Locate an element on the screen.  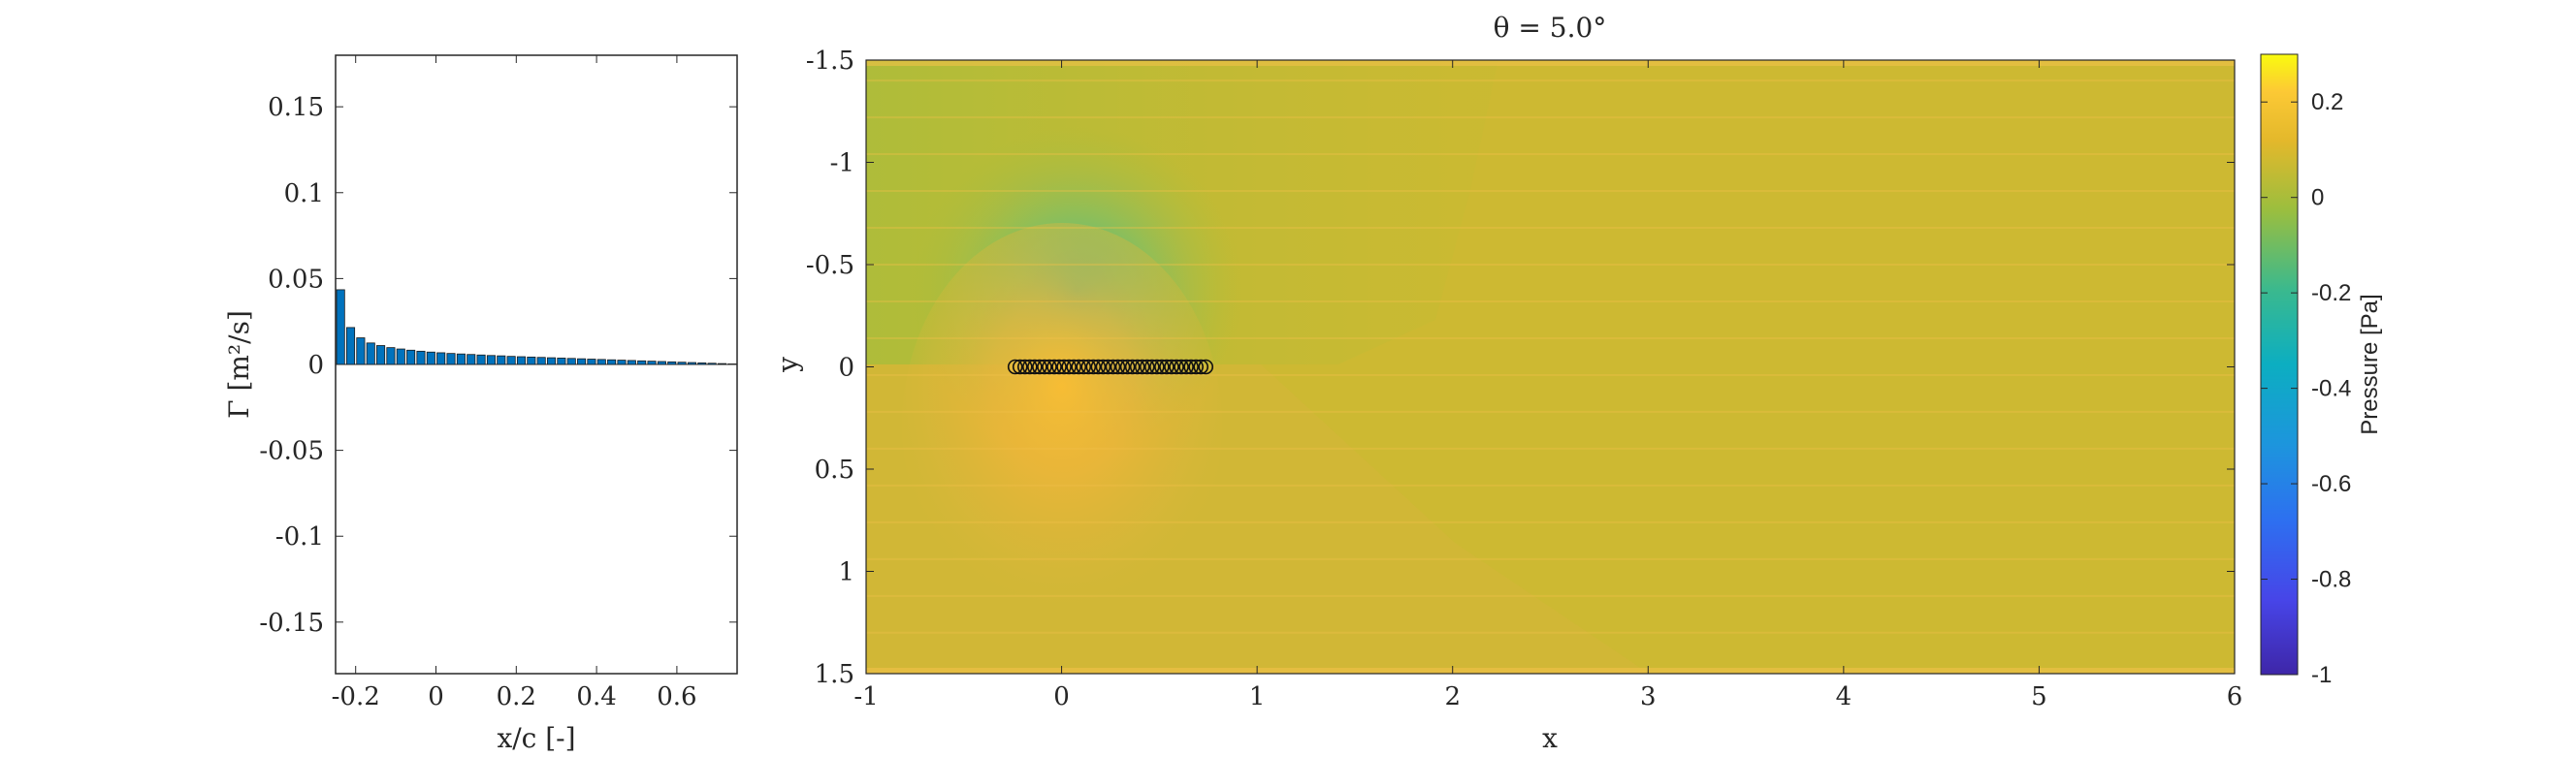
colorbar-tick-label: -0.4 is located at coordinates (2331, 389).